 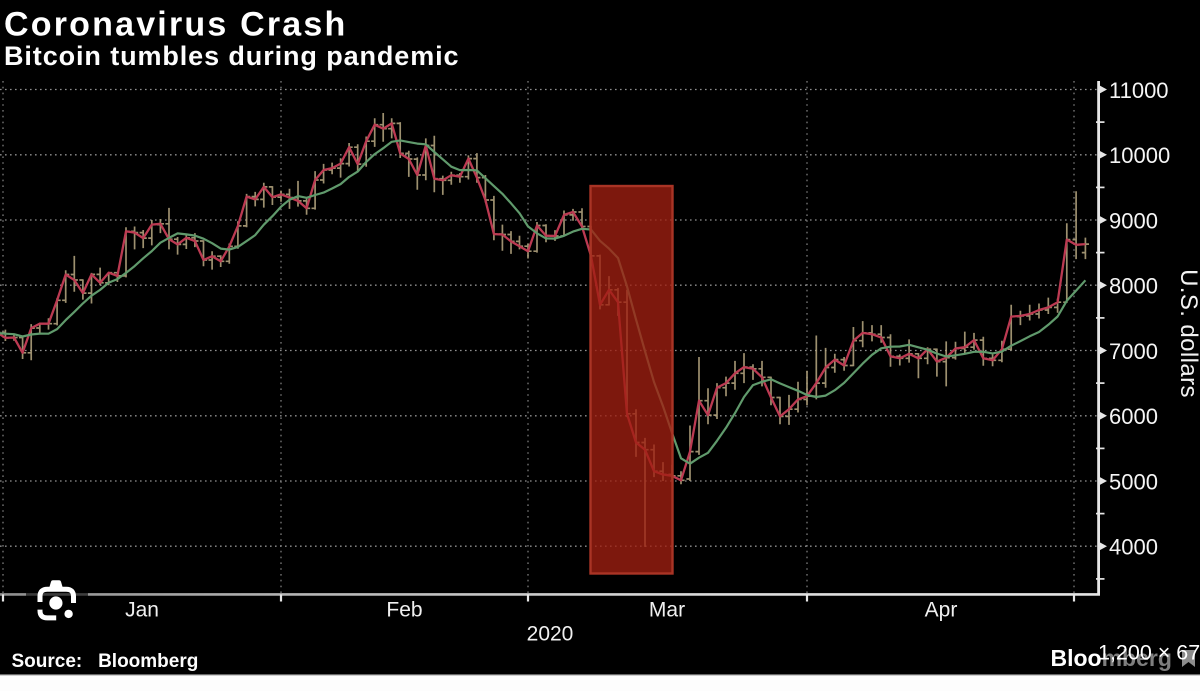 I want to click on svg-text: 6000, so click(x=1133, y=416).